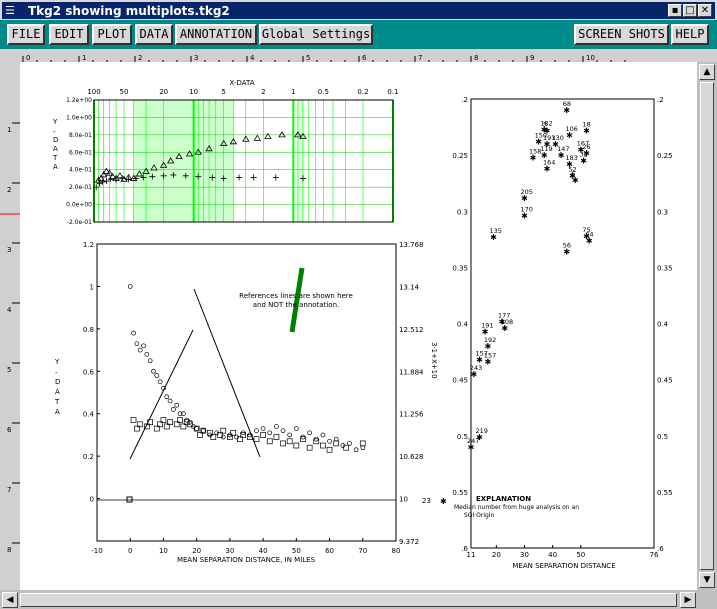  I want to click on annotation-line-2: and NOT the annotation., so click(296, 305).